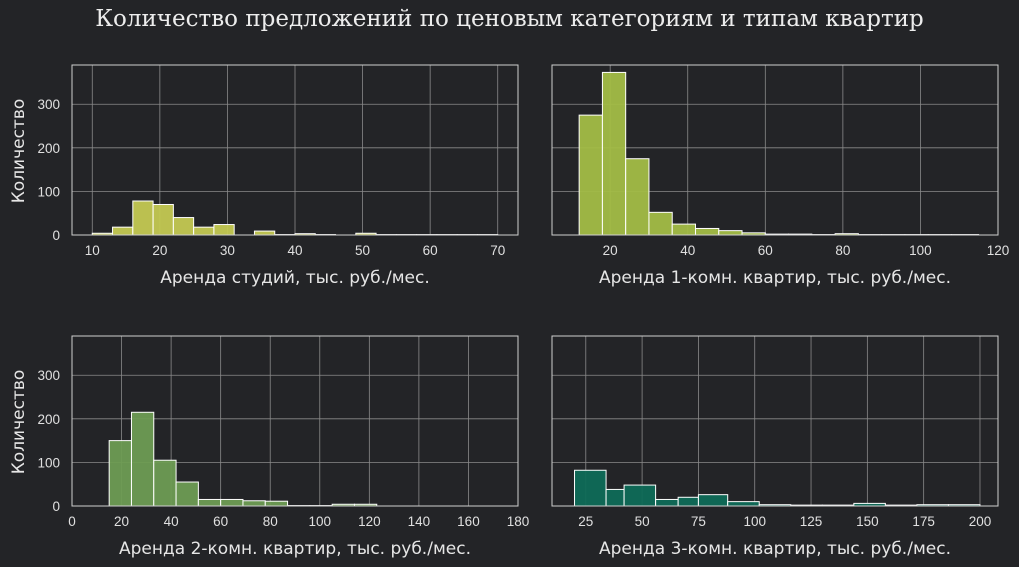  I want to click on x-axis-label: Аренда 2-комн. квартир, тыс. руб./мес., so click(295, 549).